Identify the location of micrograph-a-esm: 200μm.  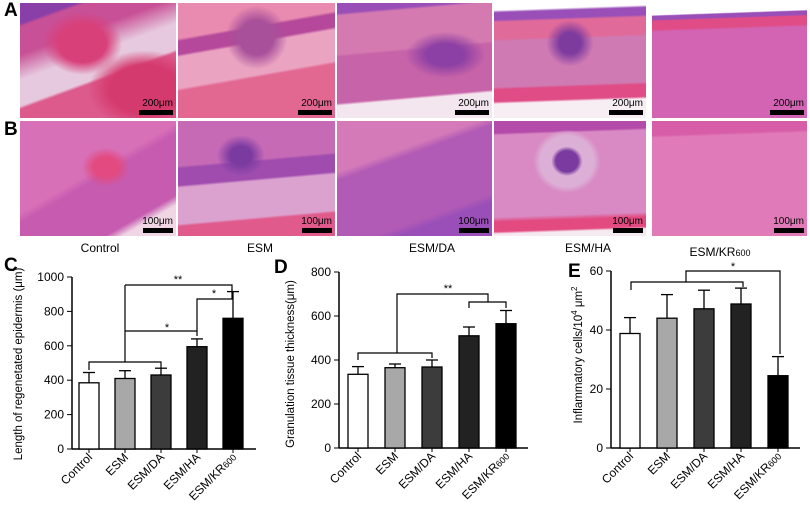
(256, 60).